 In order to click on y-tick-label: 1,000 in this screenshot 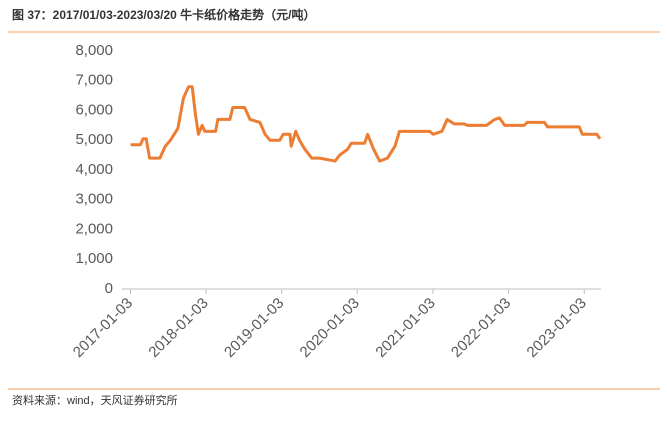, I will do `click(94, 258)`.